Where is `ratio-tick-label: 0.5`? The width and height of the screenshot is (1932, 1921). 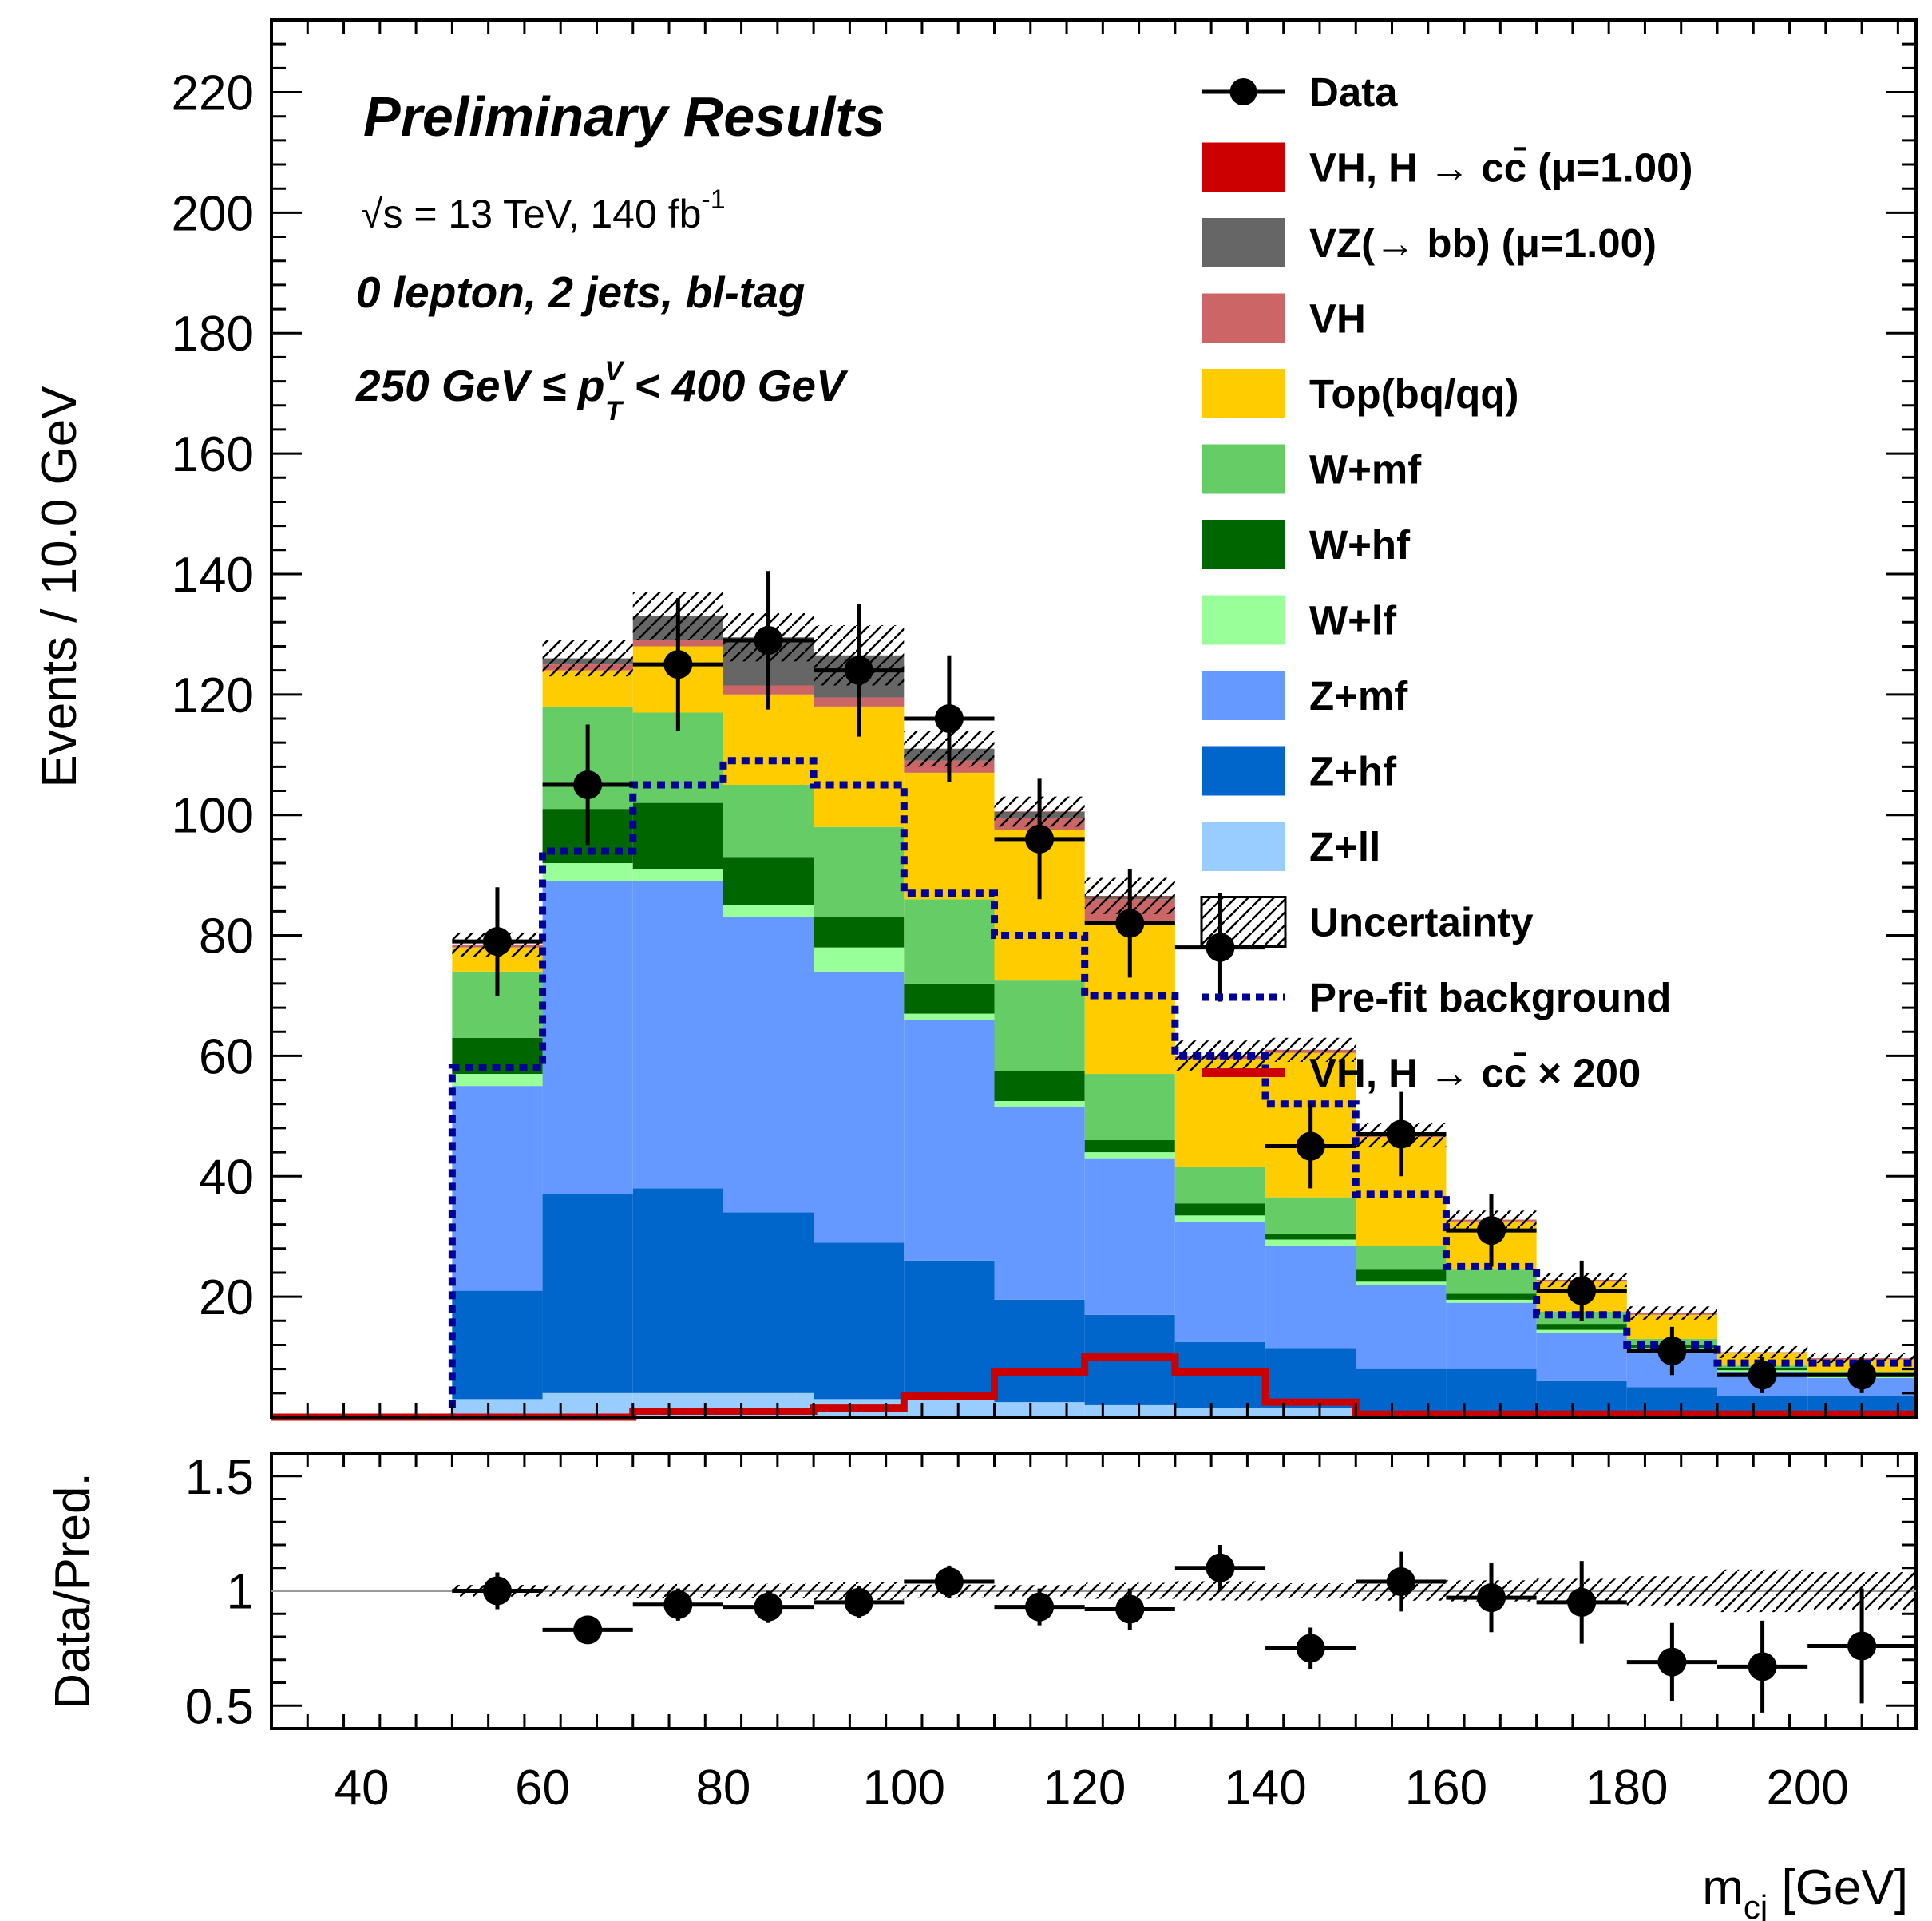 ratio-tick-label: 0.5 is located at coordinates (219, 1706).